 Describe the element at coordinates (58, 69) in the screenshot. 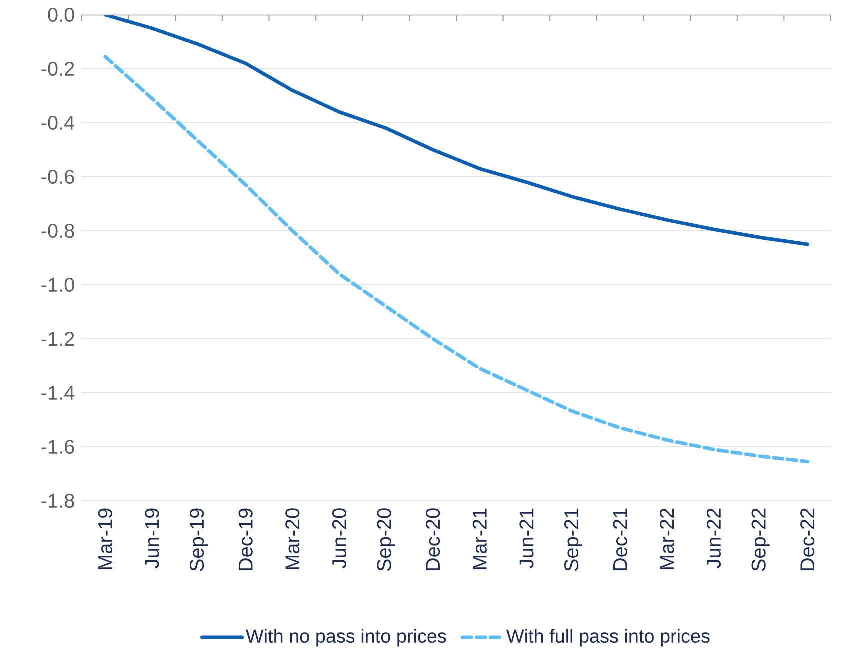

I see `y-tick-label: -0.2` at that location.